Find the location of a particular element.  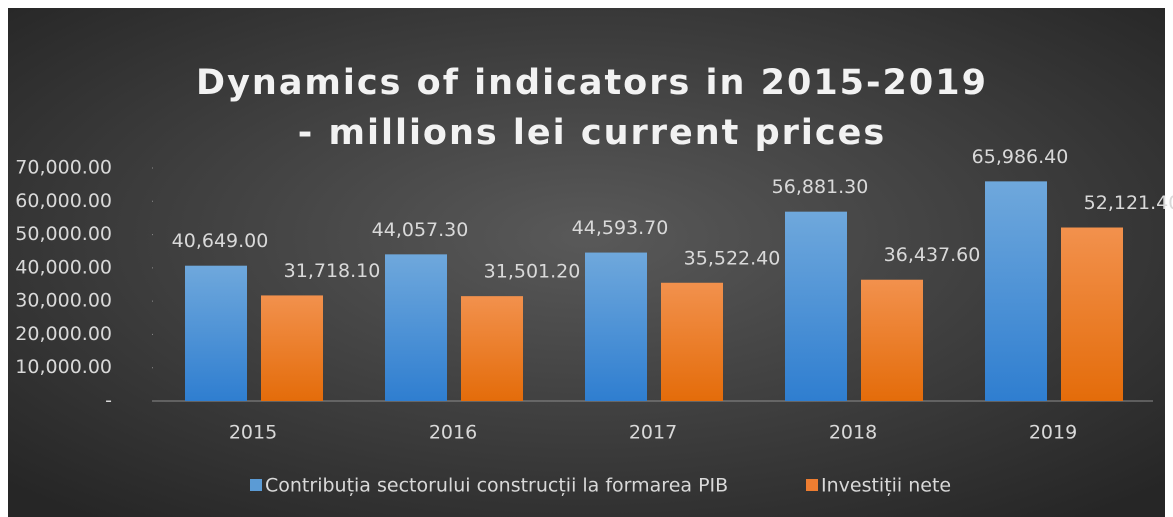

chart-title: Dynamics of indicators in 2015-2019 is located at coordinates (592, 83).